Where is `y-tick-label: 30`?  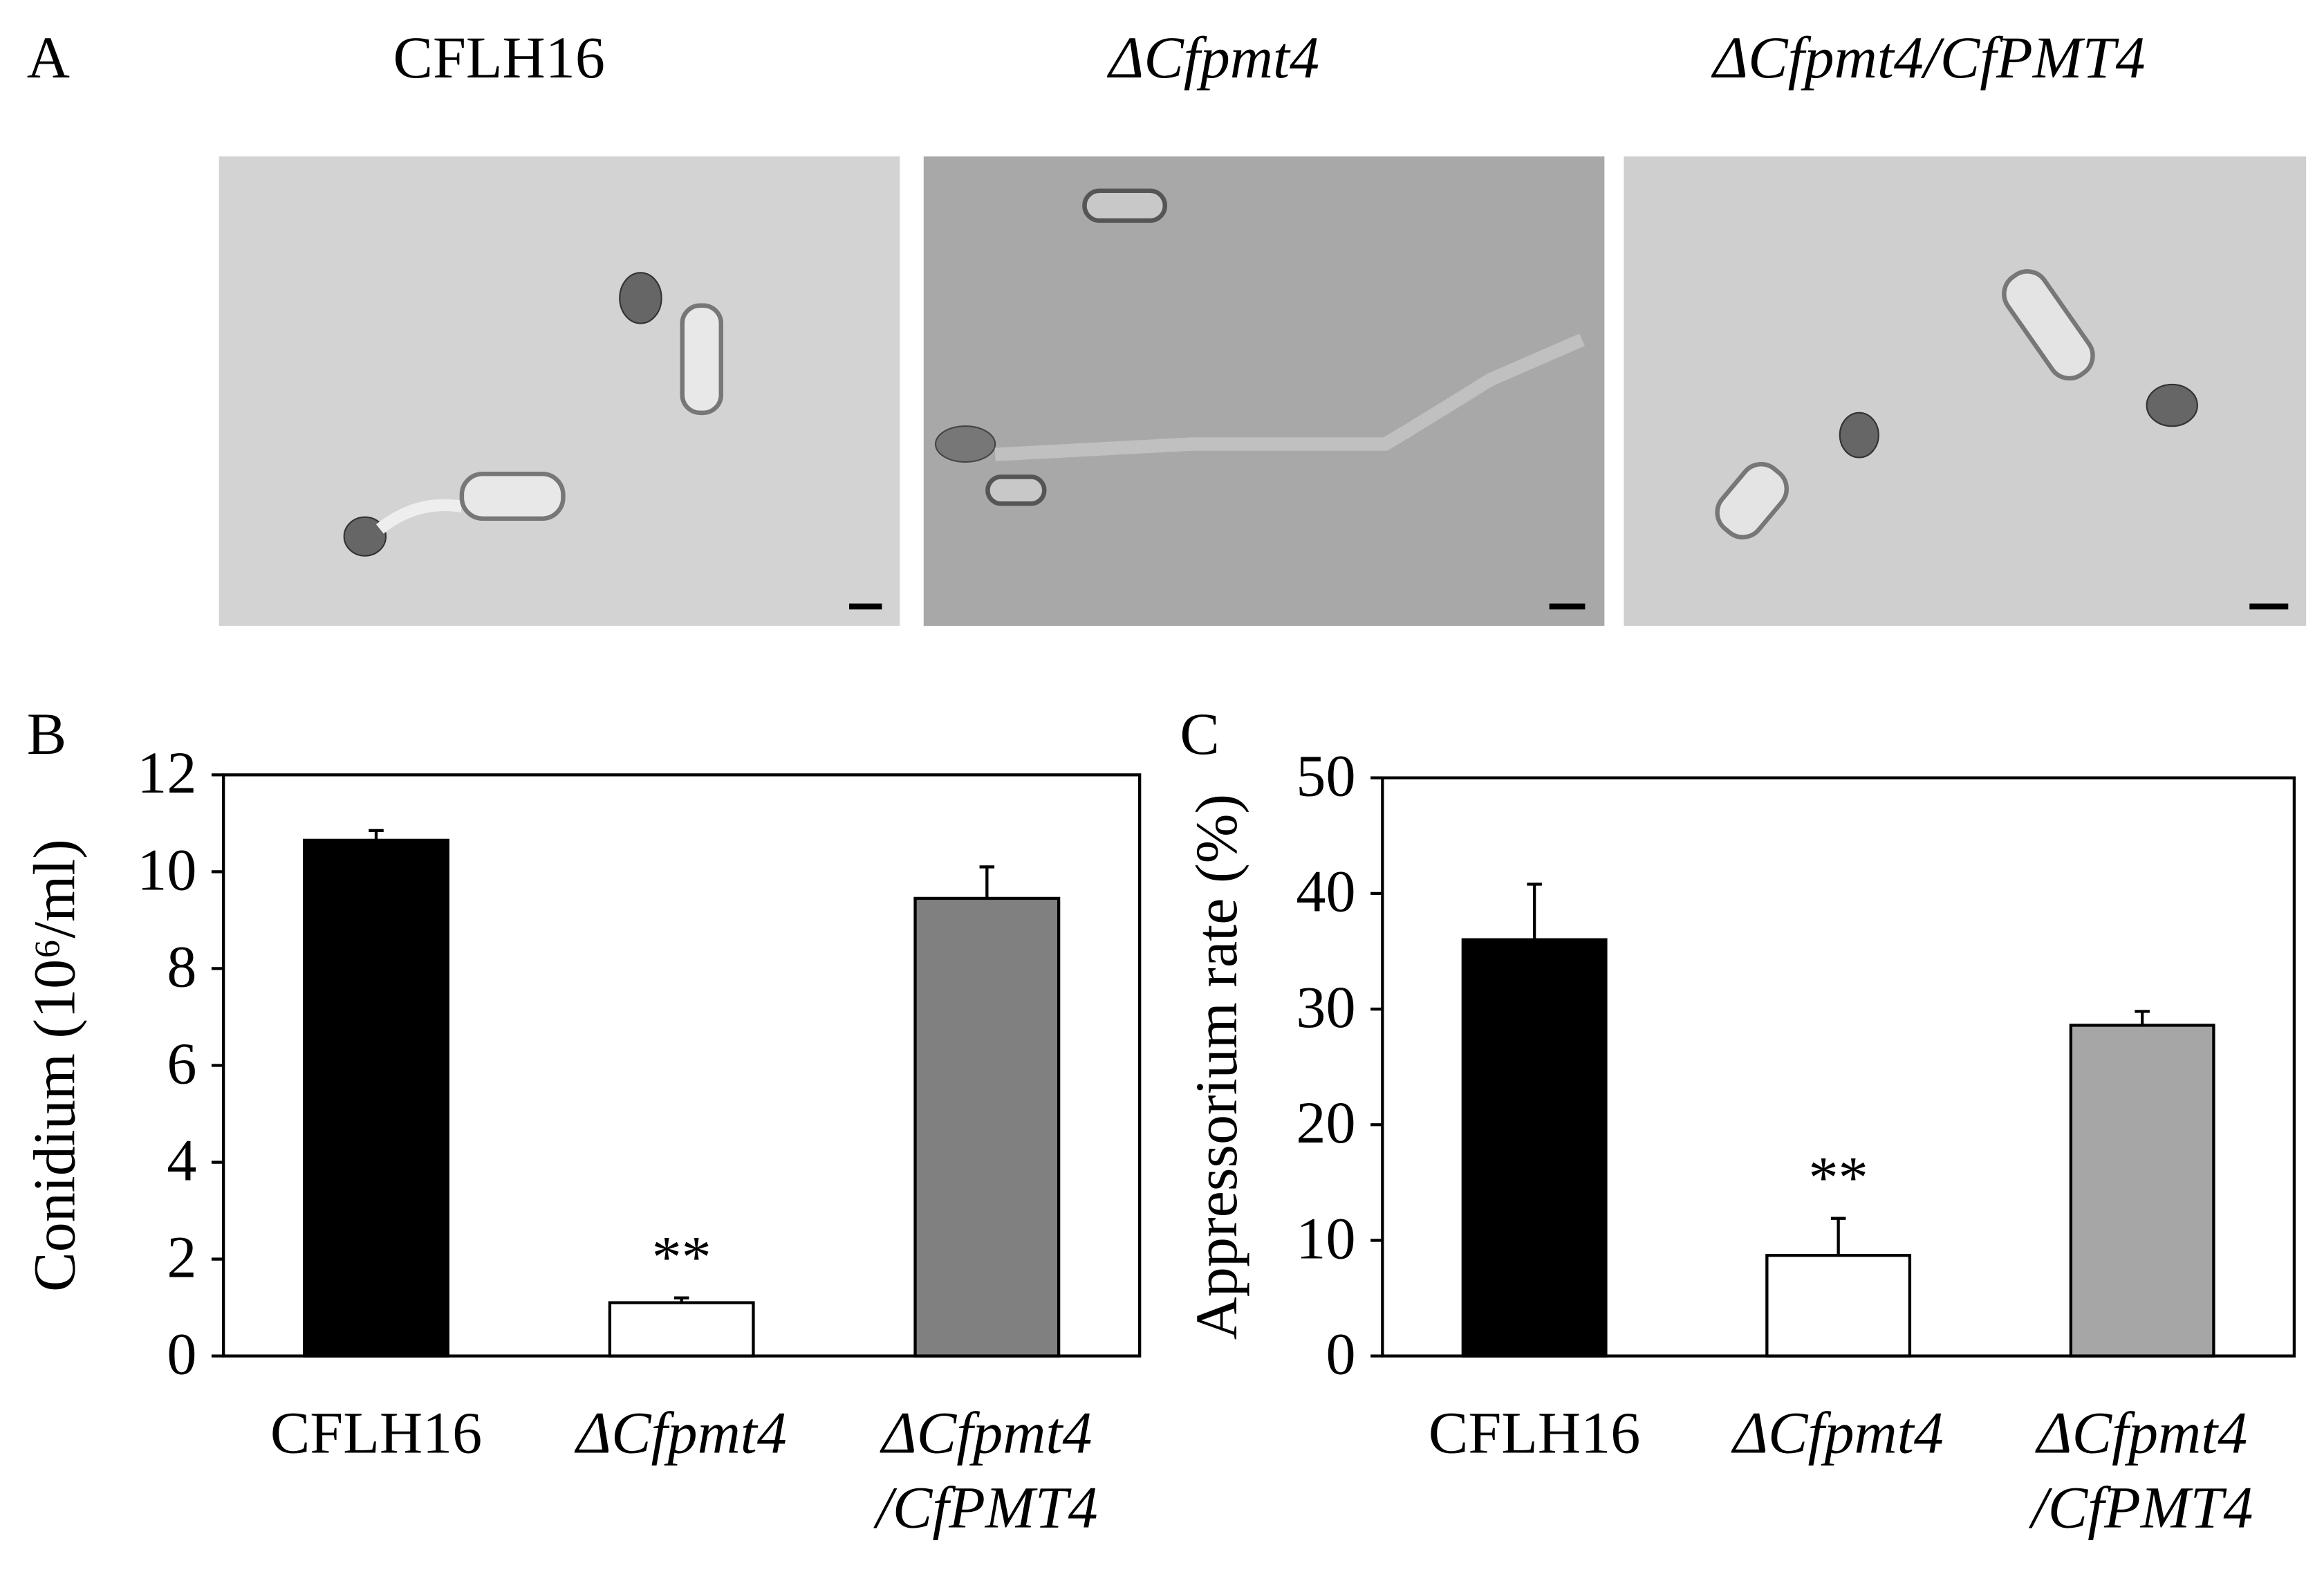
y-tick-label: 30 is located at coordinates (1325, 1007).